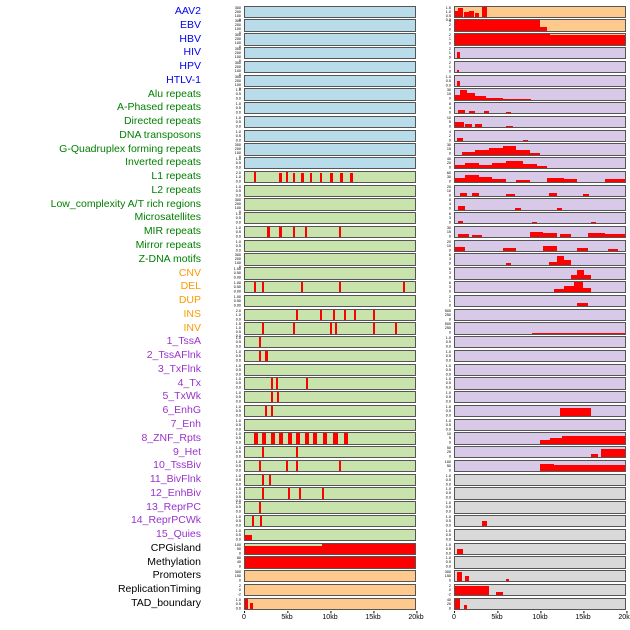  What do you see at coordinates (448, 245) in the screenshot?
I see `y-axis-tick-label: 10` at bounding box center [448, 245].